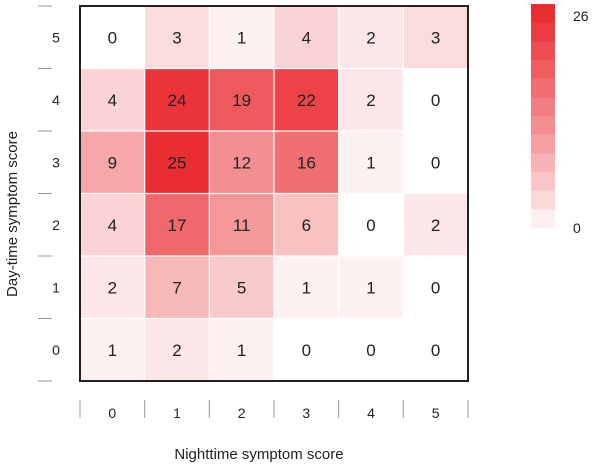 The image size is (593, 468). I want to click on cell-value-label: 17, so click(177, 225).